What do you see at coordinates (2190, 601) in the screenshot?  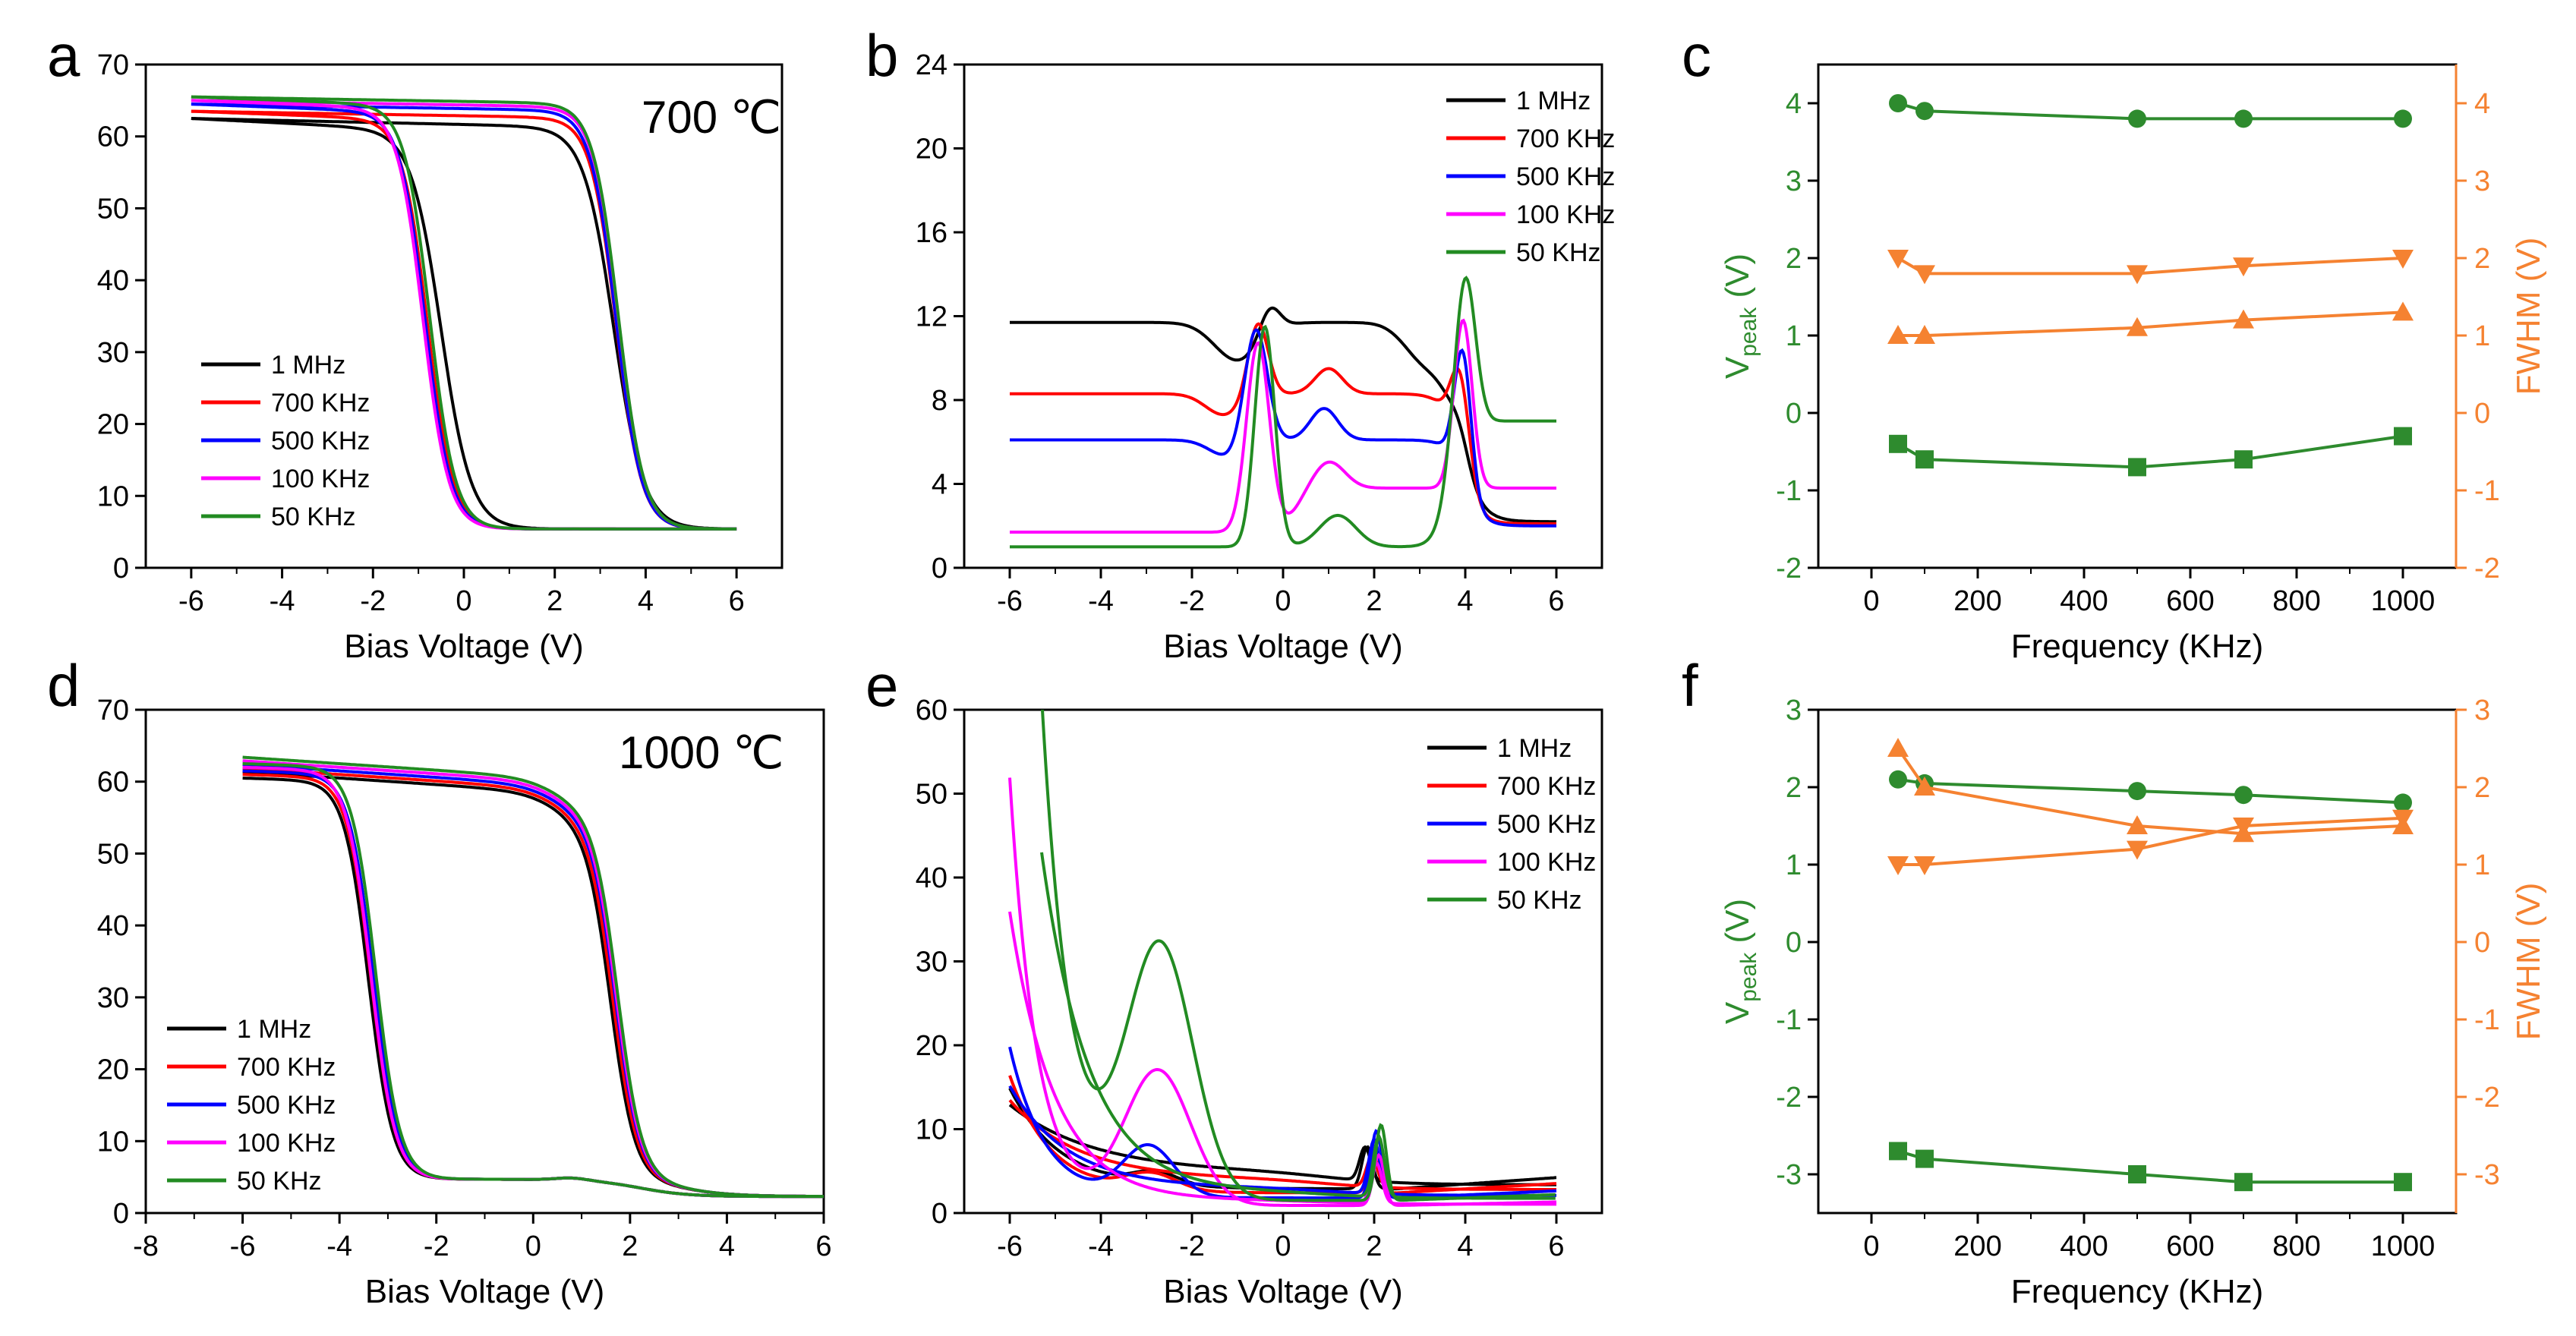 I see `x-tick-label: 600` at bounding box center [2190, 601].